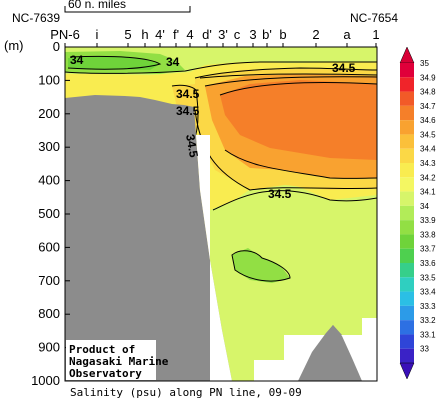 This screenshot has height=401, width=447. What do you see at coordinates (49, 213) in the screenshot?
I see `y-tick-label: 500` at bounding box center [49, 213].